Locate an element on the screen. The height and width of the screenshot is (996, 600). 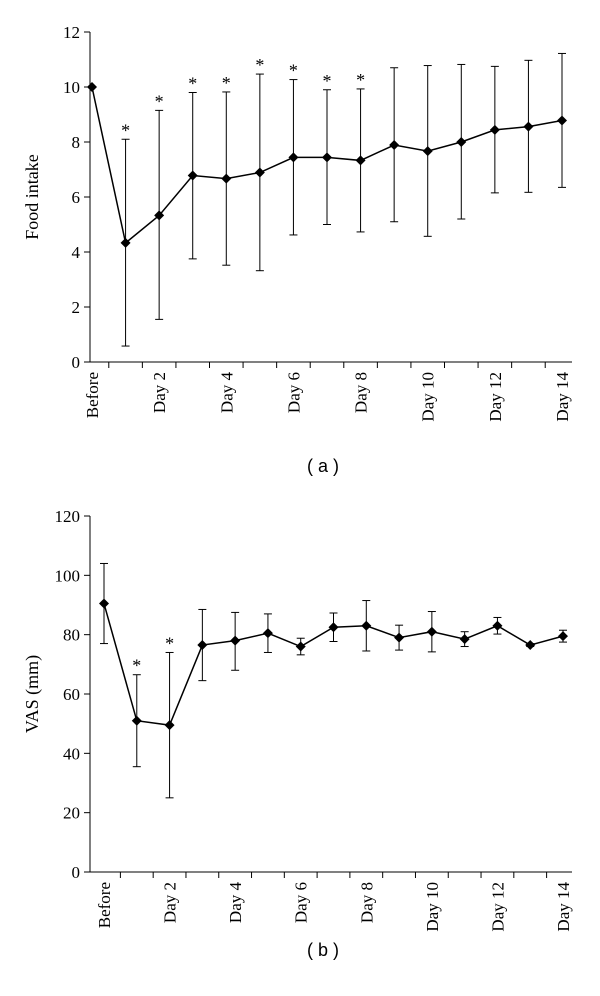
y-tick-label: 12 is located at coordinates (71, 32).